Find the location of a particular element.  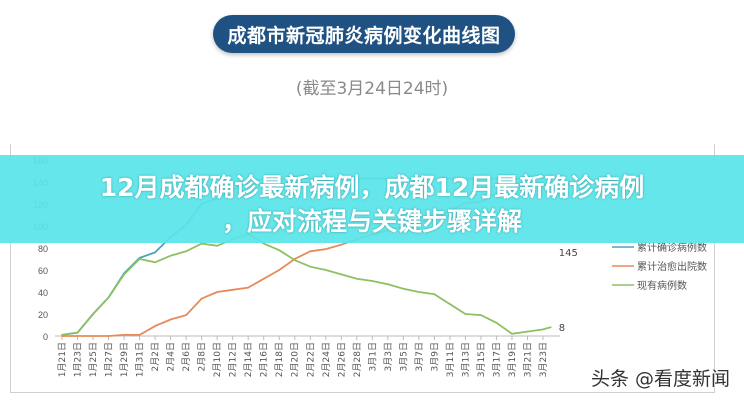

x-tick-label: 2月2日 is located at coordinates (155, 356).